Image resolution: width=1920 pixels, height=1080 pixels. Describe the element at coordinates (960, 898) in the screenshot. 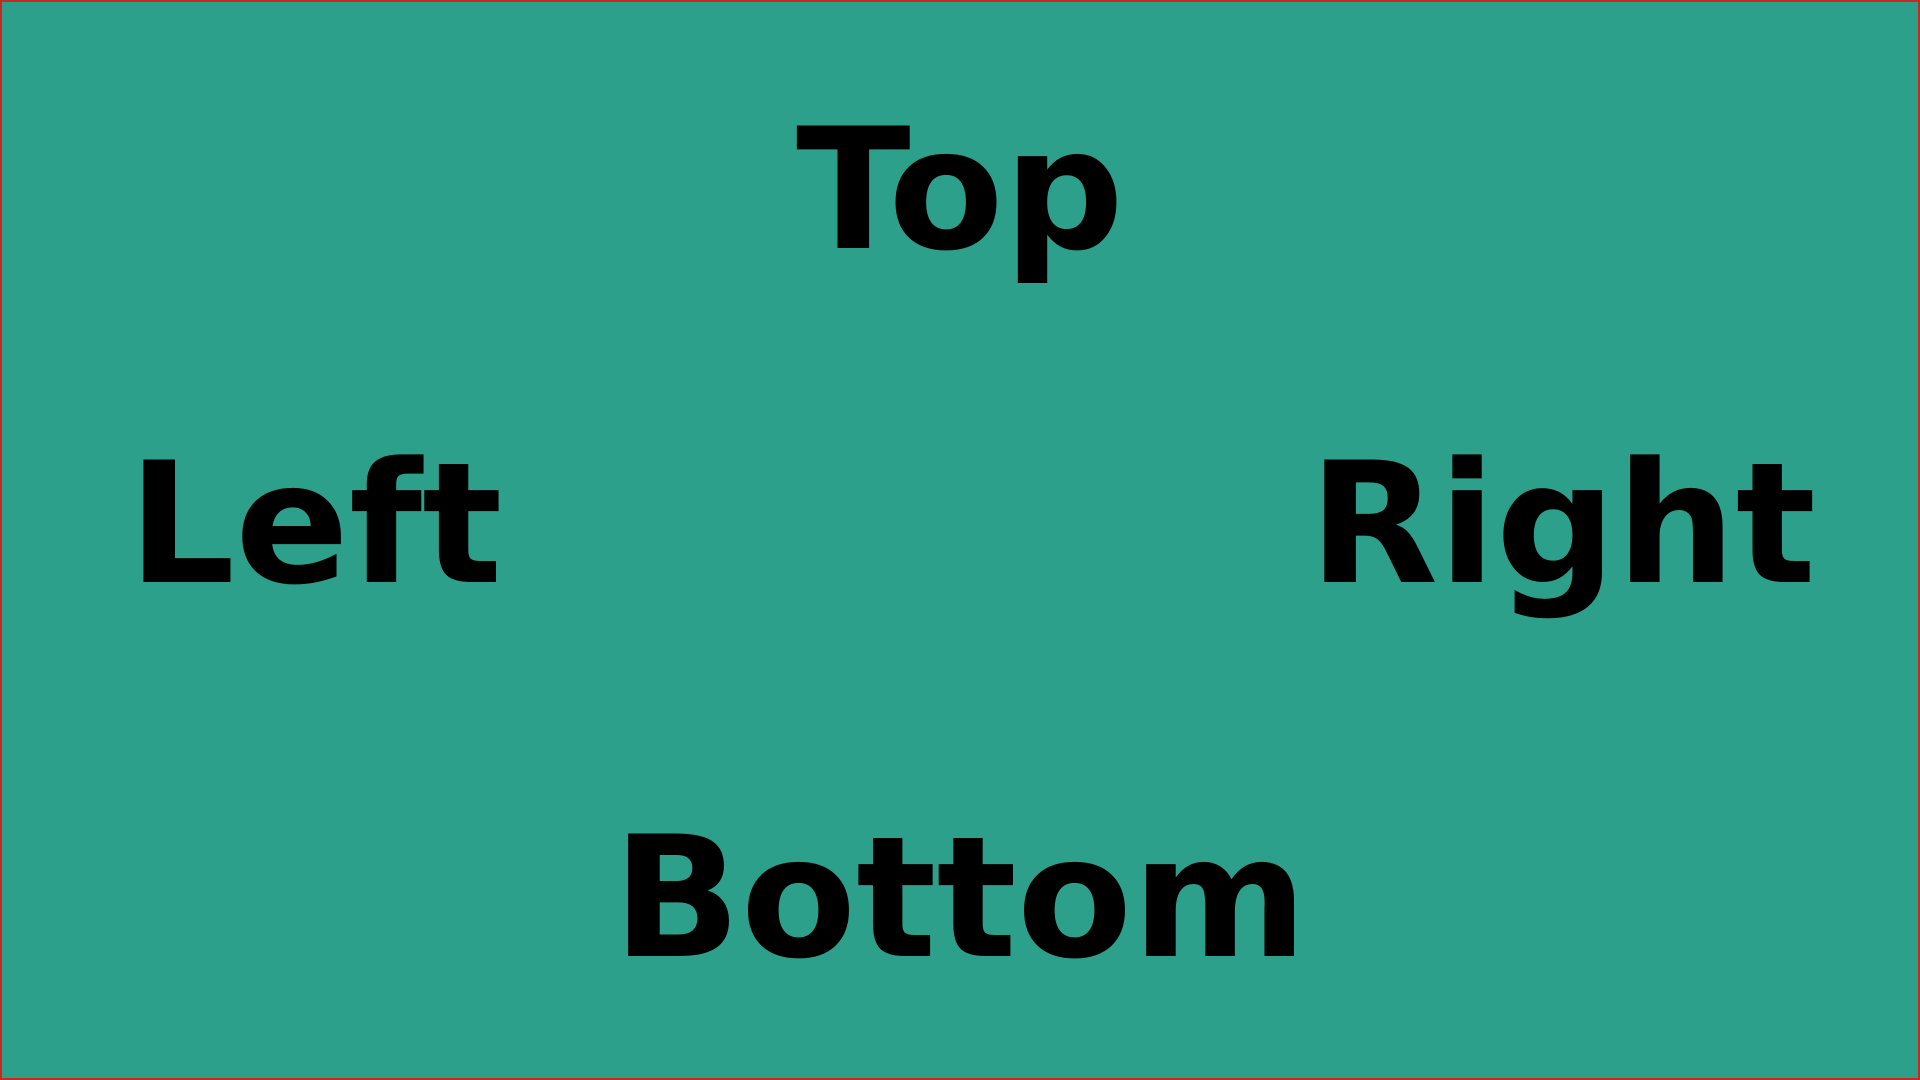

I see `bottom-label: Bottom` at that location.